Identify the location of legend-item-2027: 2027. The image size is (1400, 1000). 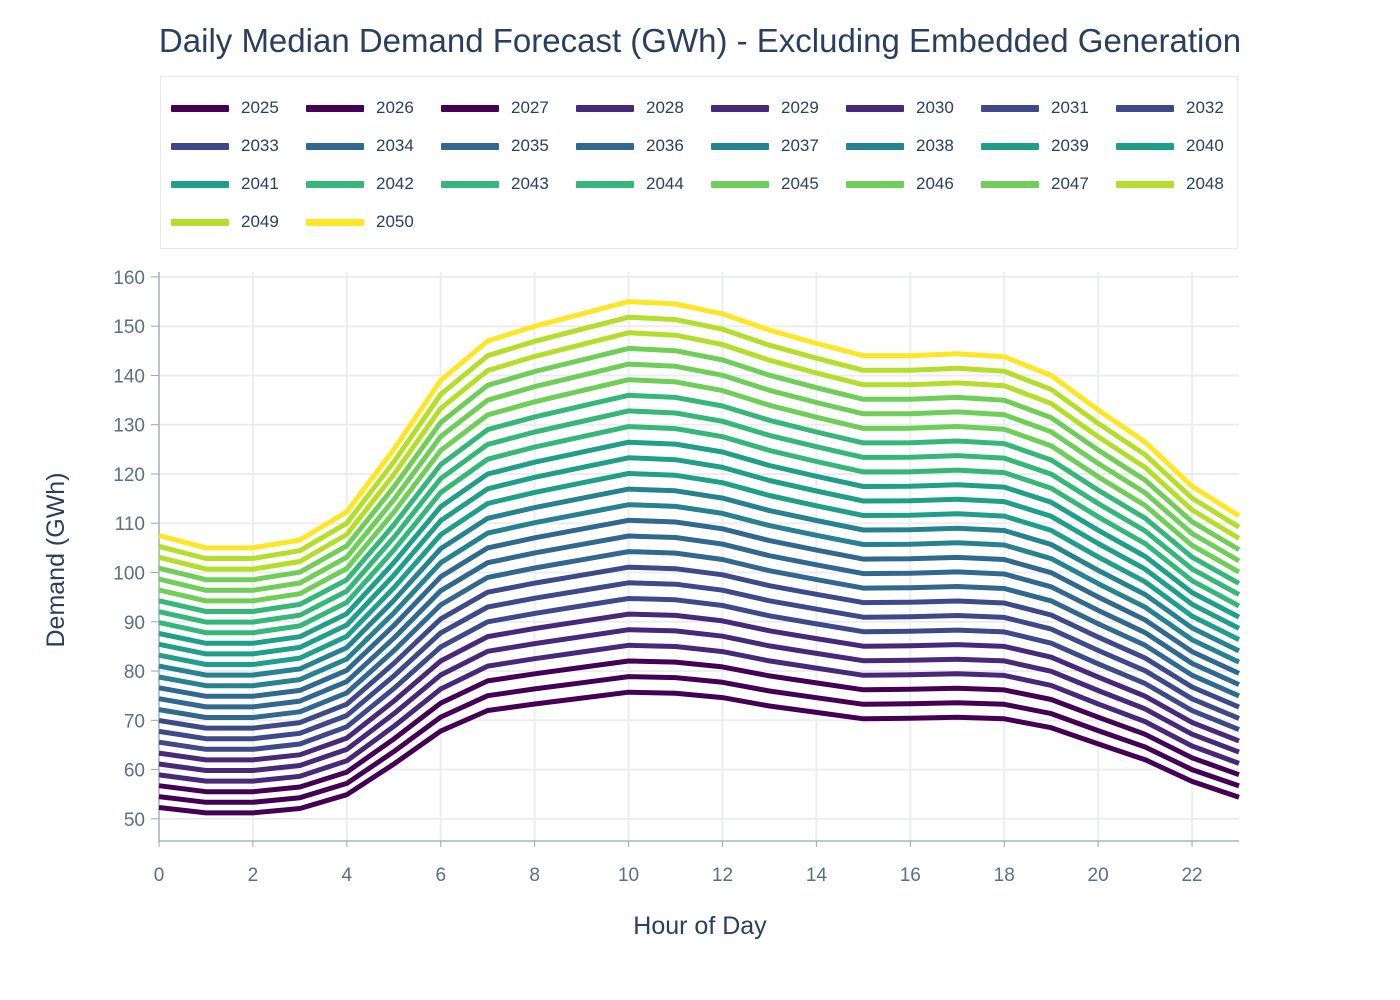
(495, 108).